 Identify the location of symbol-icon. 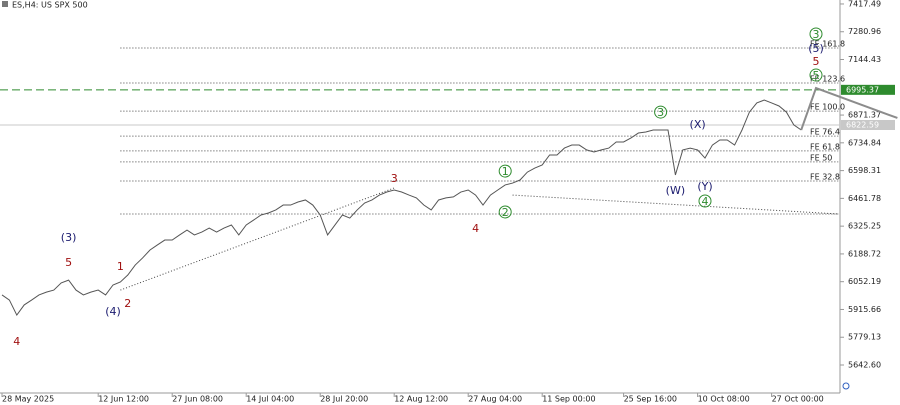
(5, 4).